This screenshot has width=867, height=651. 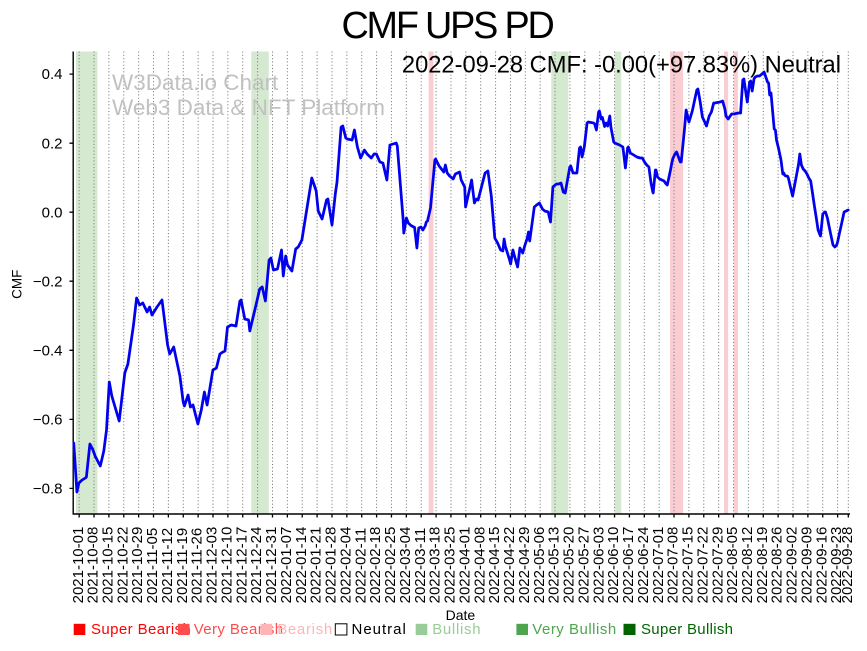 I want to click on svg-text: 2022-03-25, so click(x=450, y=565).